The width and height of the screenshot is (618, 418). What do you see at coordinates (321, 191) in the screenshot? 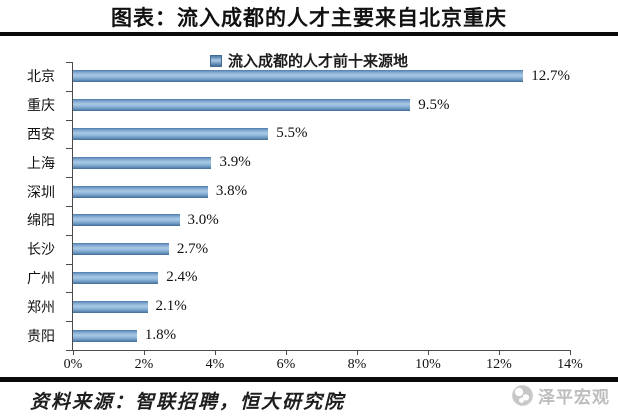
I see `bar-row: 3.8%` at bounding box center [321, 191].